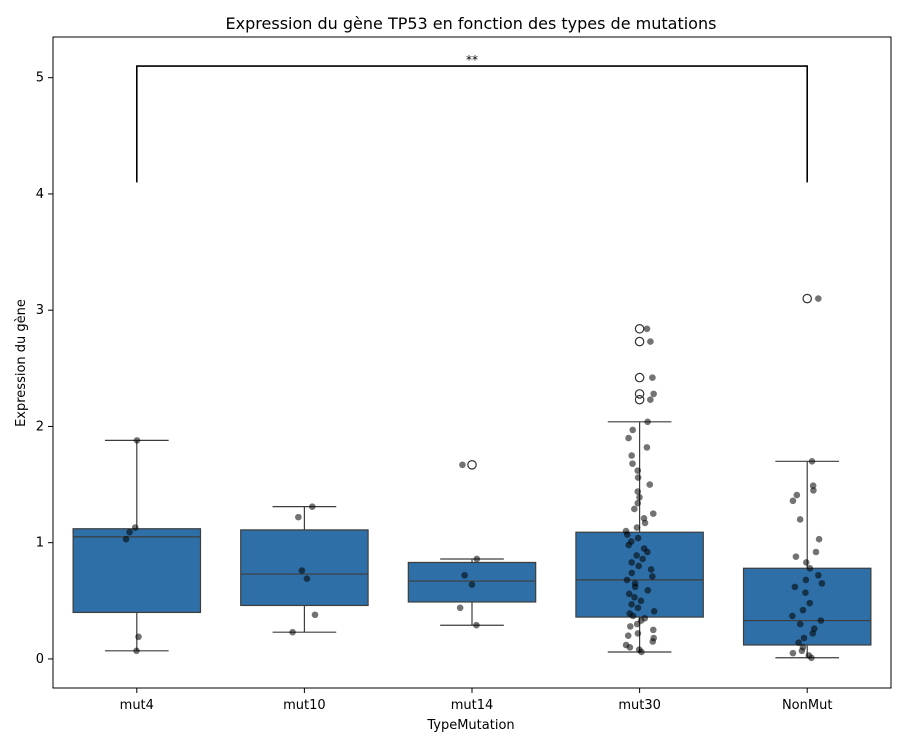  What do you see at coordinates (40, 659) in the screenshot?
I see `y-tick-label: 0` at bounding box center [40, 659].